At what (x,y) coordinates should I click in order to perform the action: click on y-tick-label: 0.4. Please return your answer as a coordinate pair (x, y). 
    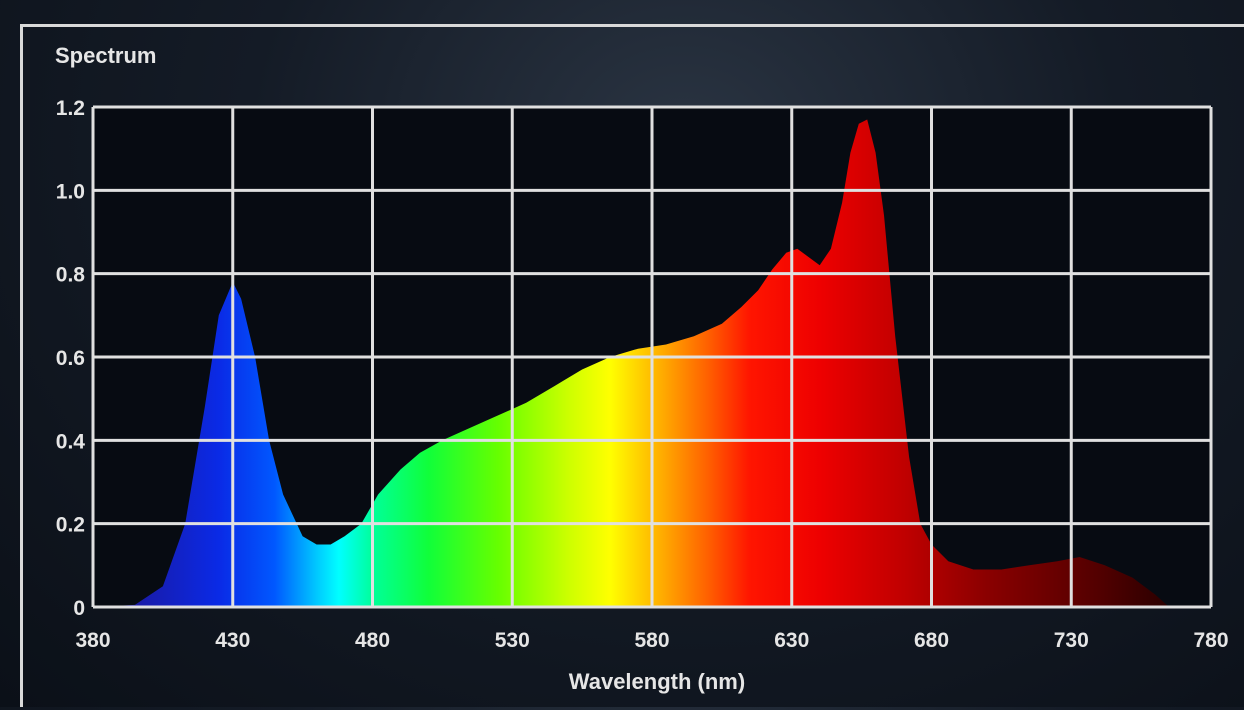
    Looking at the image, I should click on (71, 441).